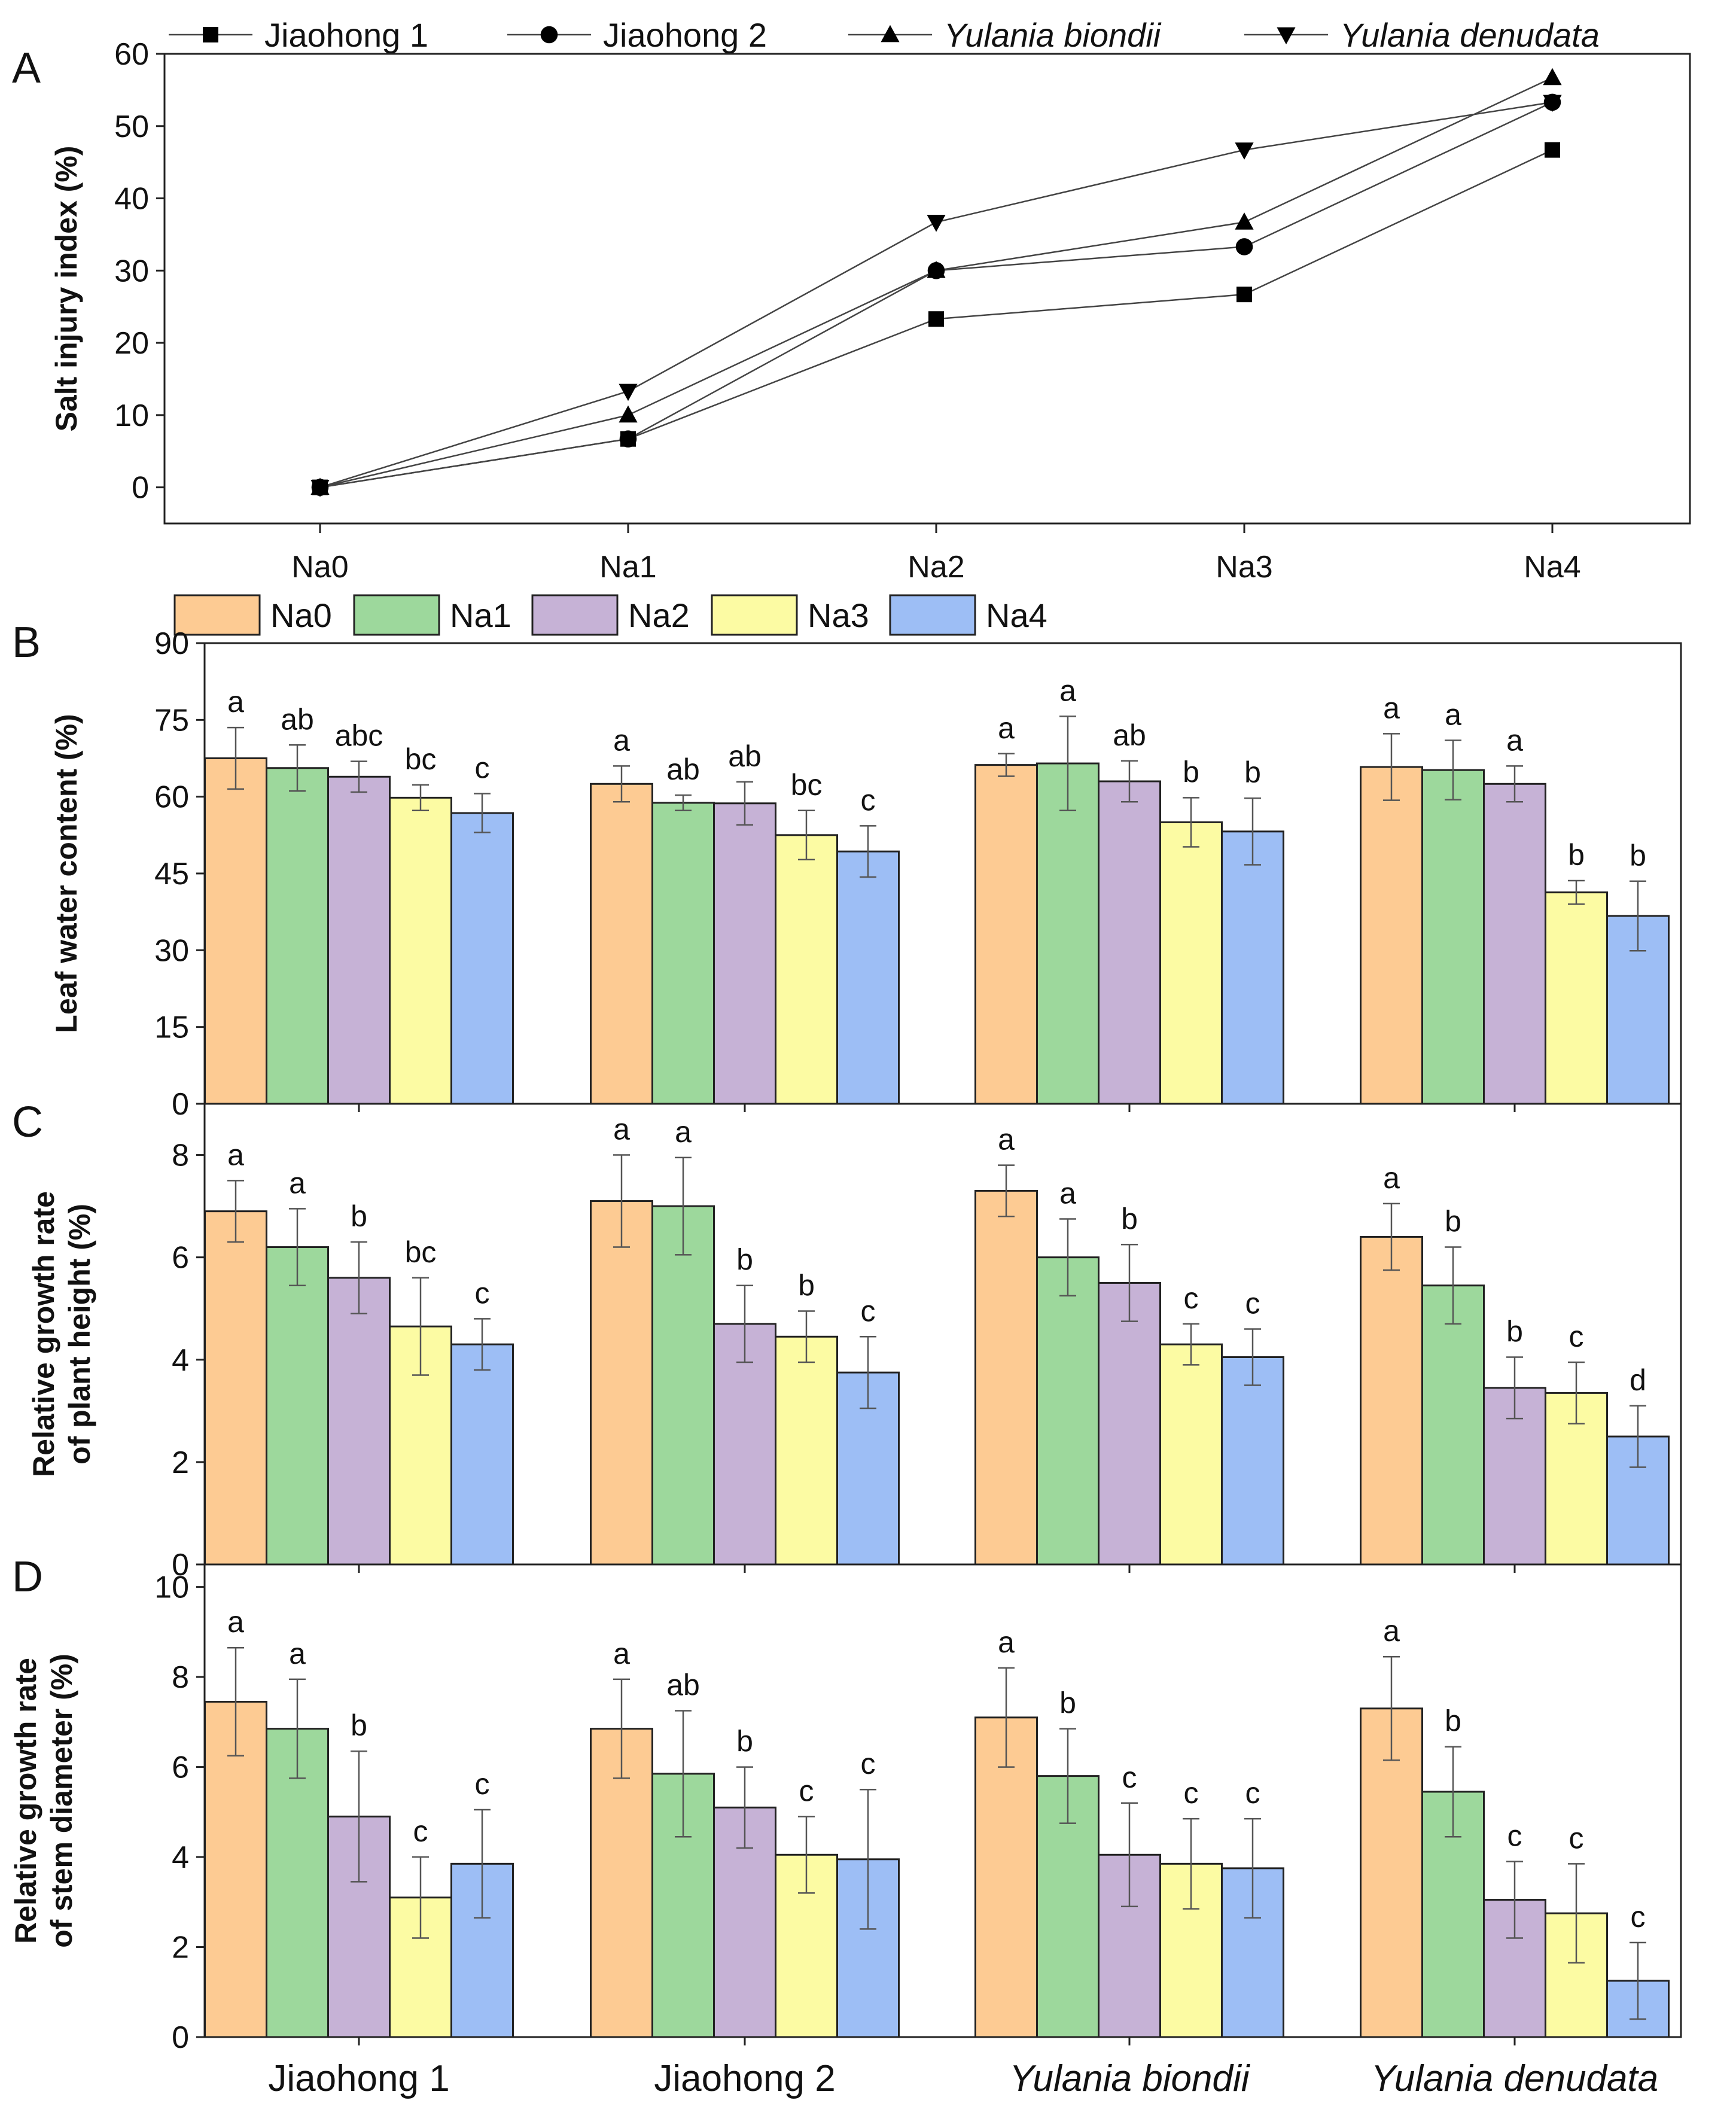 Image resolution: width=1736 pixels, height=2128 pixels. Describe the element at coordinates (744, 2078) in the screenshot. I see `x-category-jiaohong-2: Jiaohong 2` at that location.